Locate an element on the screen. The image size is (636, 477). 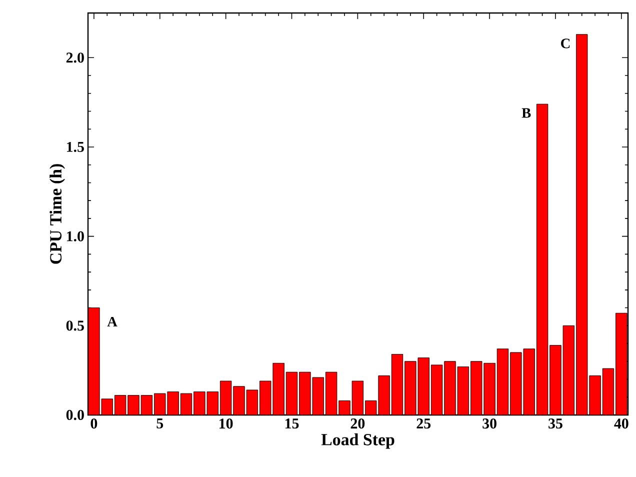
annotation: C is located at coordinates (565, 43).